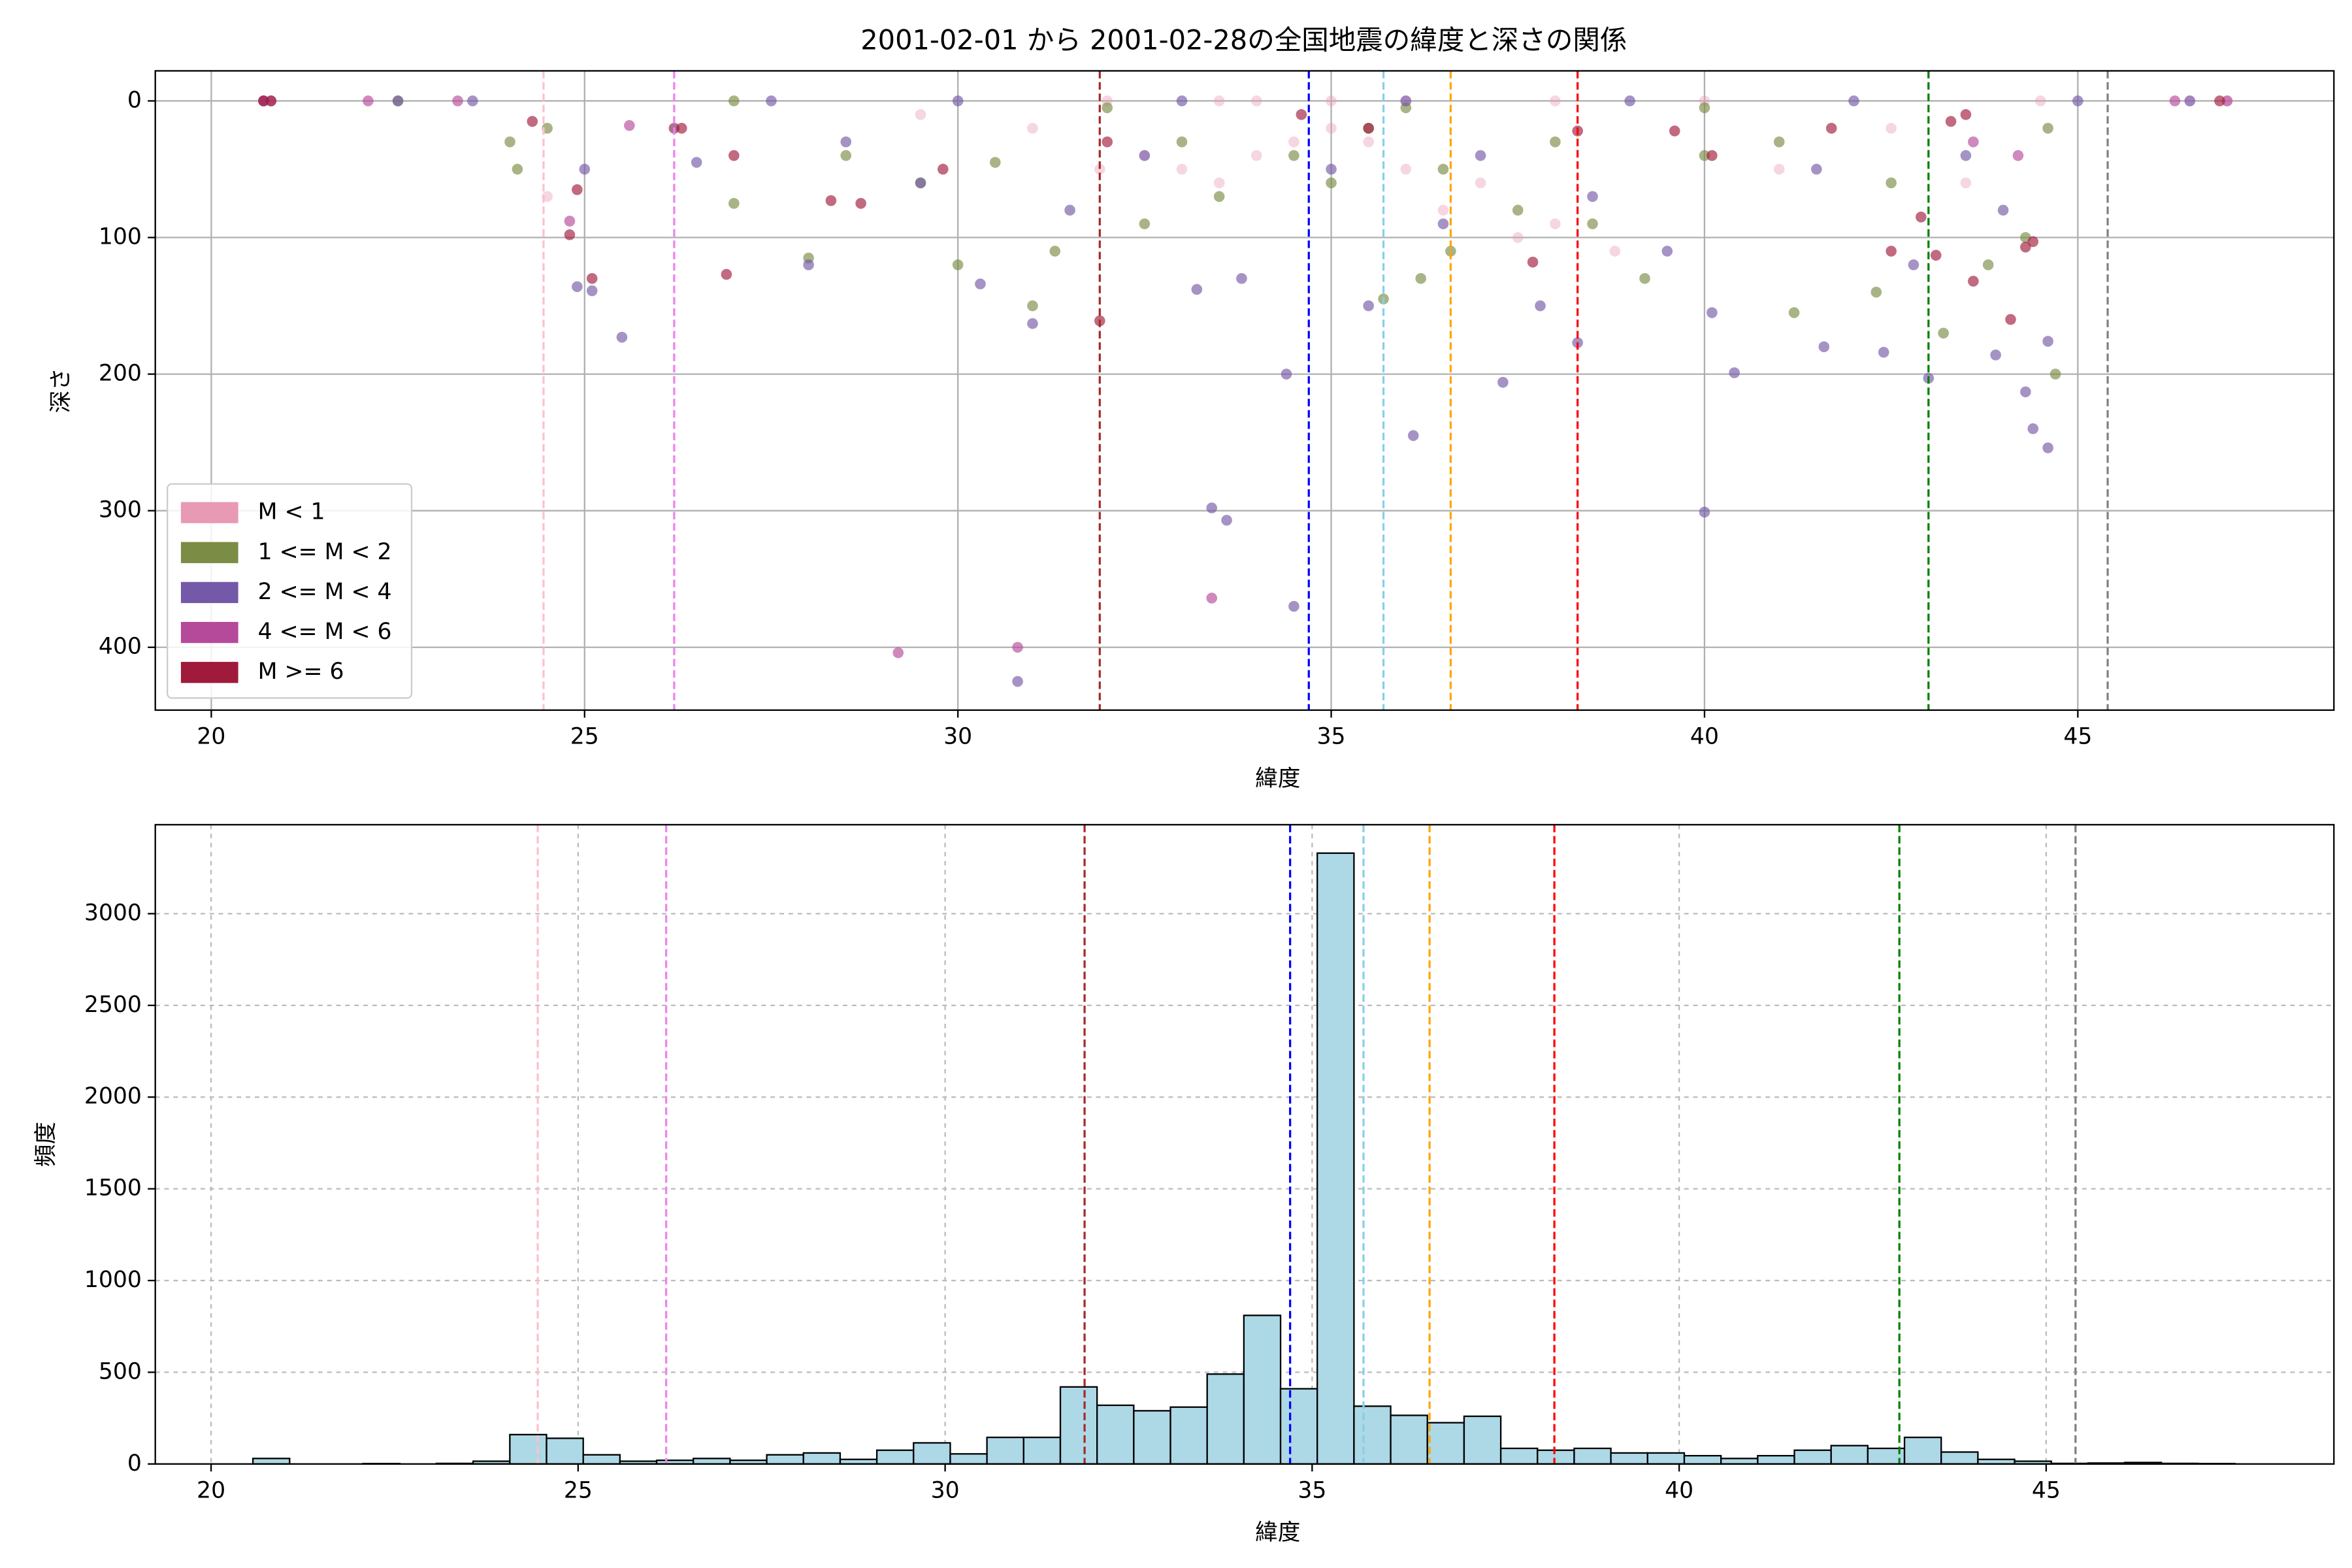  What do you see at coordinates (120, 374) in the screenshot?
I see `y-tick-label: 200` at bounding box center [120, 374].